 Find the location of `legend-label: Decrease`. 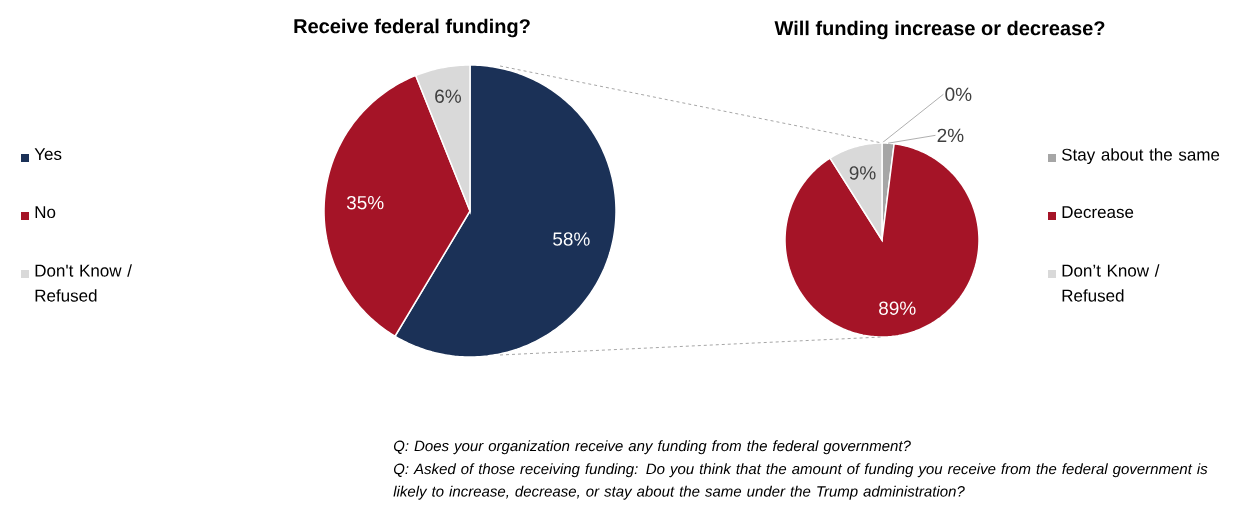

legend-label: Decrease is located at coordinates (1098, 212).